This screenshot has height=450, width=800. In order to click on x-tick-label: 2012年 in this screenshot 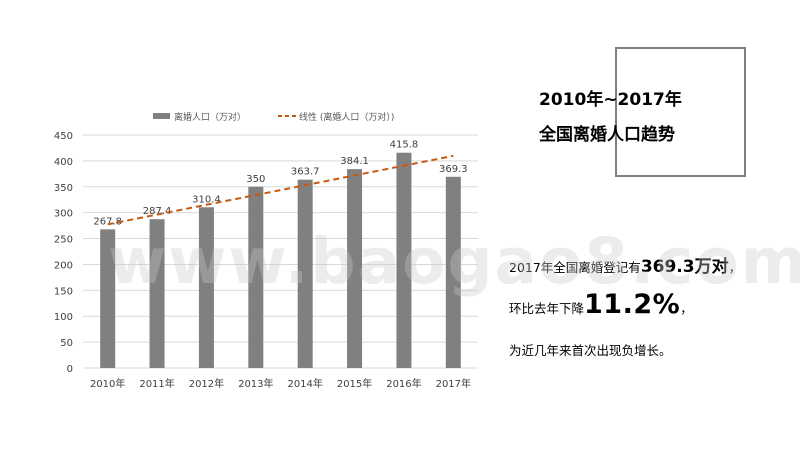, I will do `click(206, 383)`.